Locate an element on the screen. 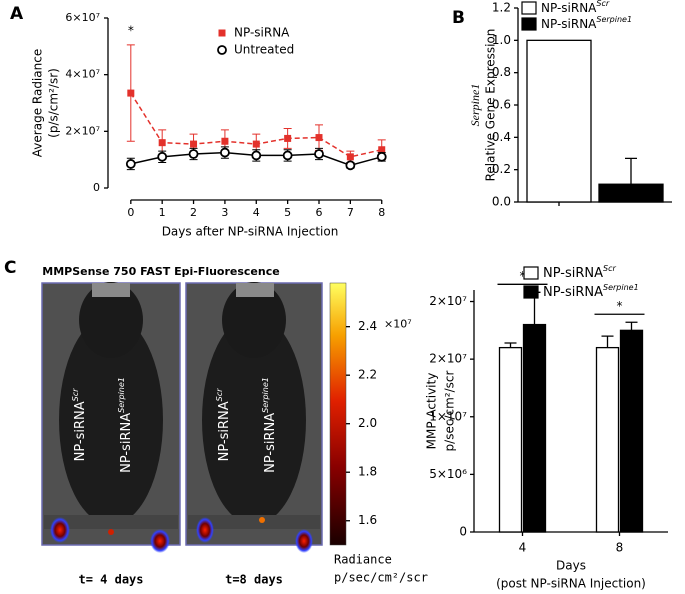 The height and width of the screenshot is (594, 685). x-tick-label: 1 is located at coordinates (162, 212).